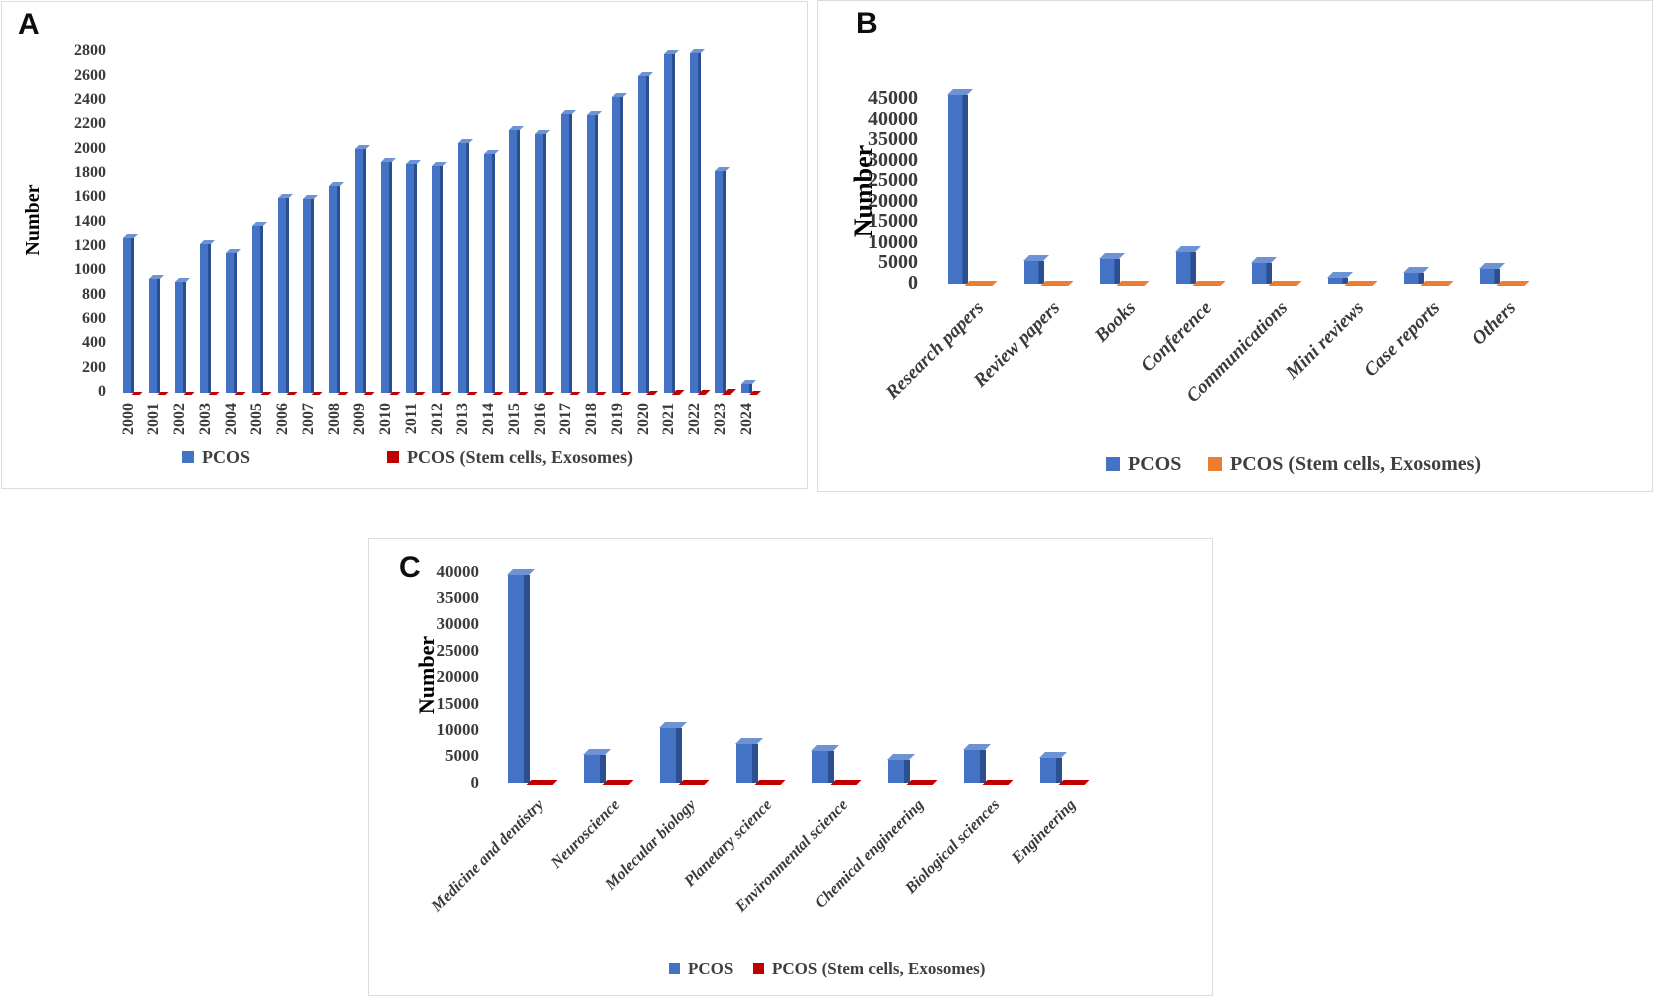 The height and width of the screenshot is (997, 1654). I want to click on y-tick-label: 1600, so click(90, 197).